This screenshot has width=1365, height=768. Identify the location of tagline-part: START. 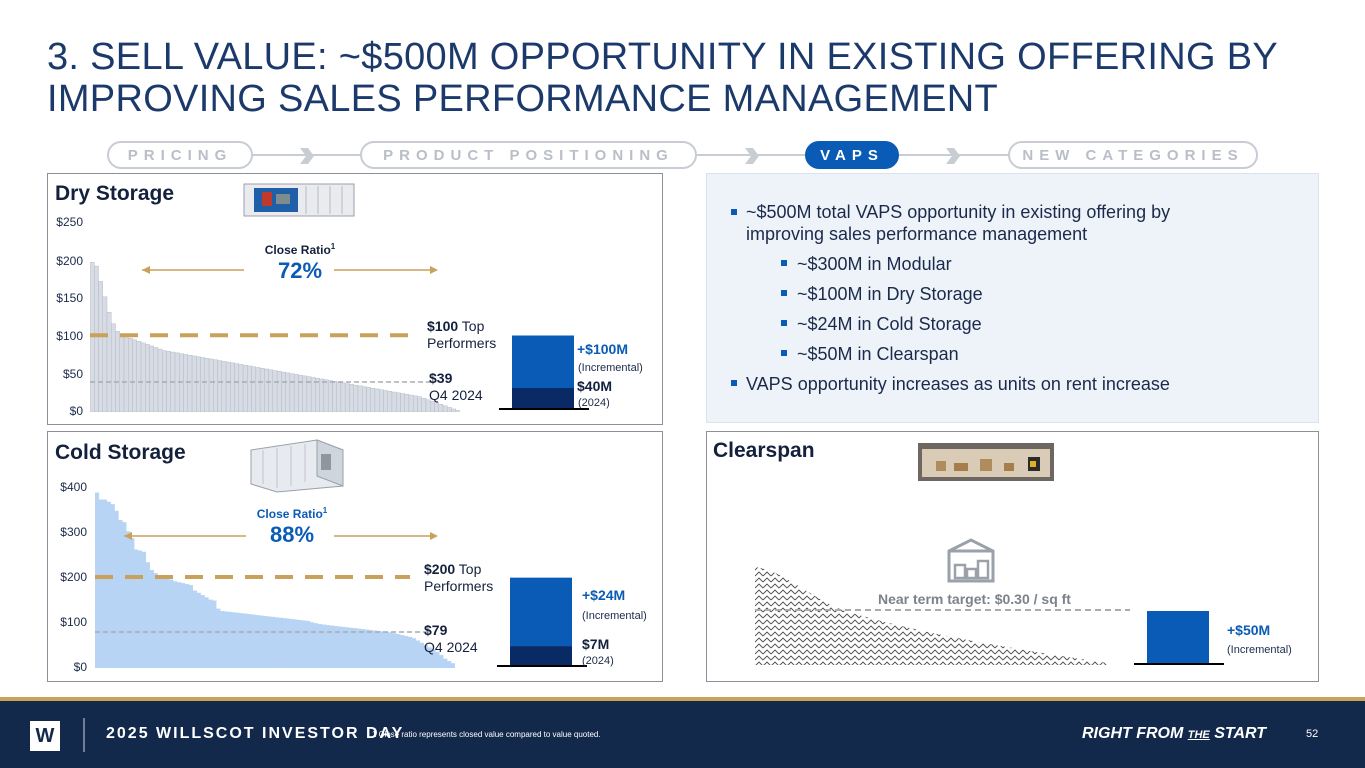
(1238, 733).